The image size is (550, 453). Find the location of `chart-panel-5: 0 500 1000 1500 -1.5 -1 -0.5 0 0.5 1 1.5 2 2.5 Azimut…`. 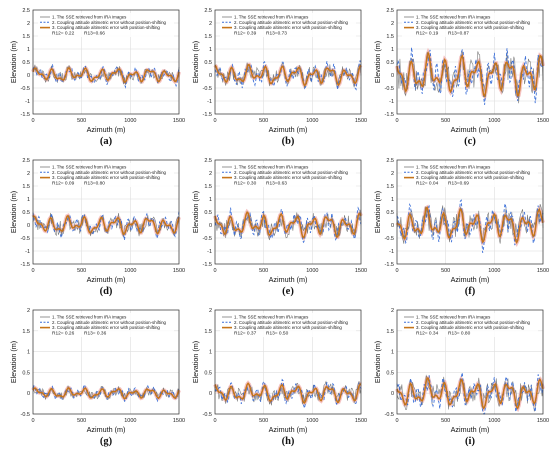

chart-panel-5: 0 500 1000 1500 -1.5 -1 -0.5 0 0.5 1 1.5 2 2.5 Azimut… is located at coordinates (279, 227).